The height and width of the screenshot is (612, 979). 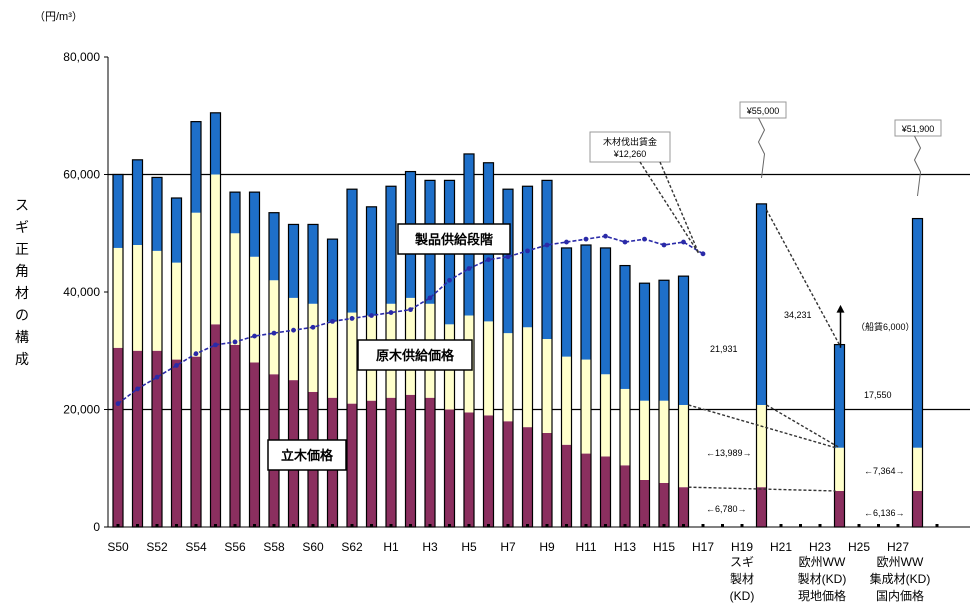 What do you see at coordinates (742, 579) in the screenshot?
I see `x-sub-label: 製材` at bounding box center [742, 579].